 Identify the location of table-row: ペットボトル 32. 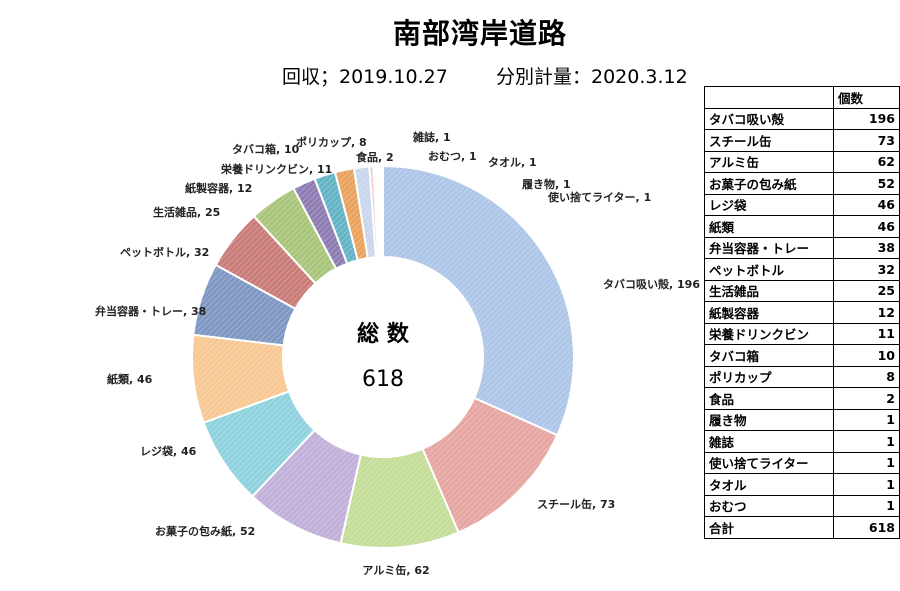
(802, 269).